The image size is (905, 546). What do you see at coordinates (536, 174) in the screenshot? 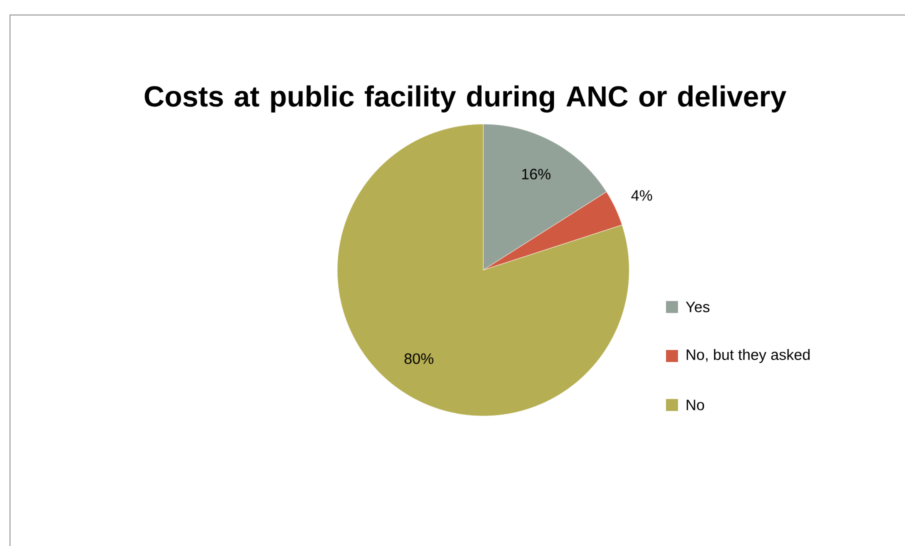
I see `data-label: 16%` at bounding box center [536, 174].